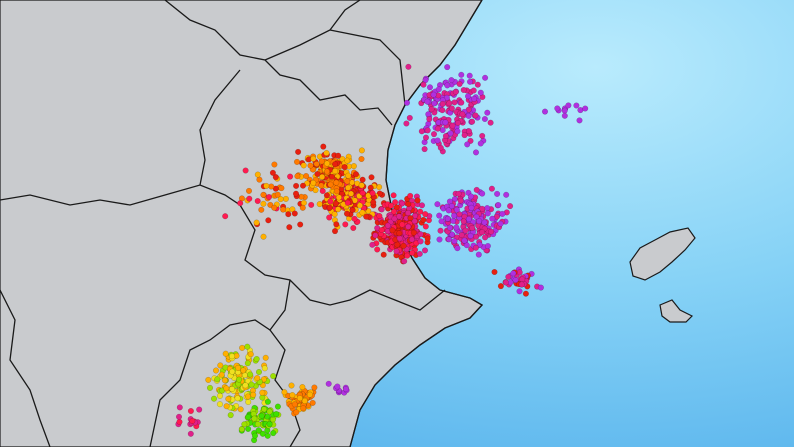  What do you see at coordinates (662, 254) in the screenshot?
I see `ibiza-island` at bounding box center [662, 254].